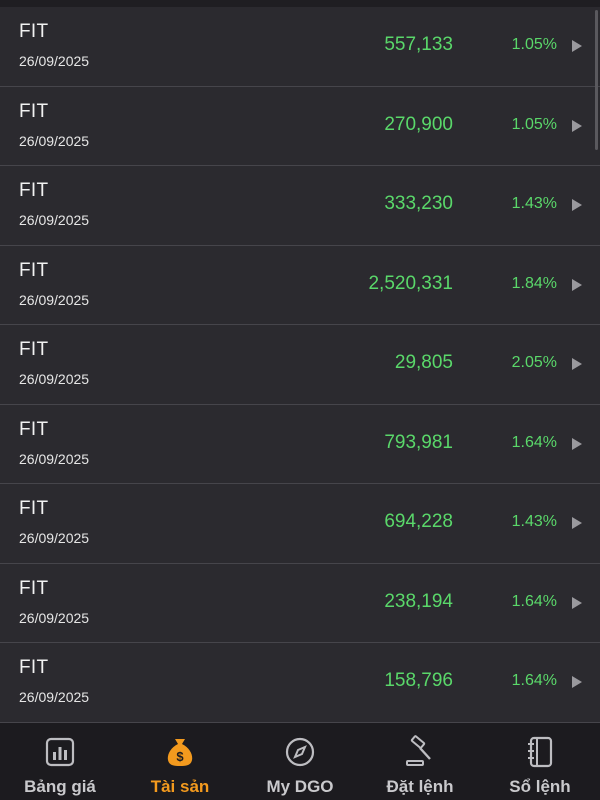 The width and height of the screenshot is (600, 800). Describe the element at coordinates (534, 362) in the screenshot. I see `percent: 2.05%` at that location.